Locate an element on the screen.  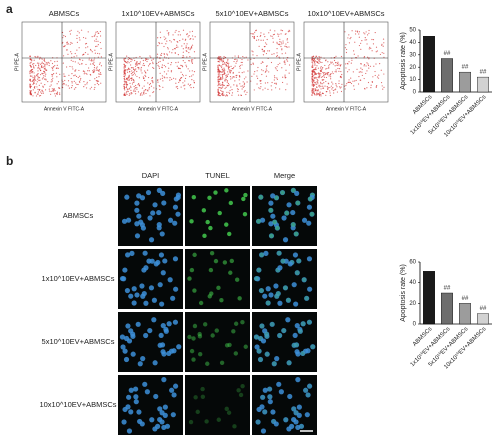
micrograph is located at coordinates (217, 405).